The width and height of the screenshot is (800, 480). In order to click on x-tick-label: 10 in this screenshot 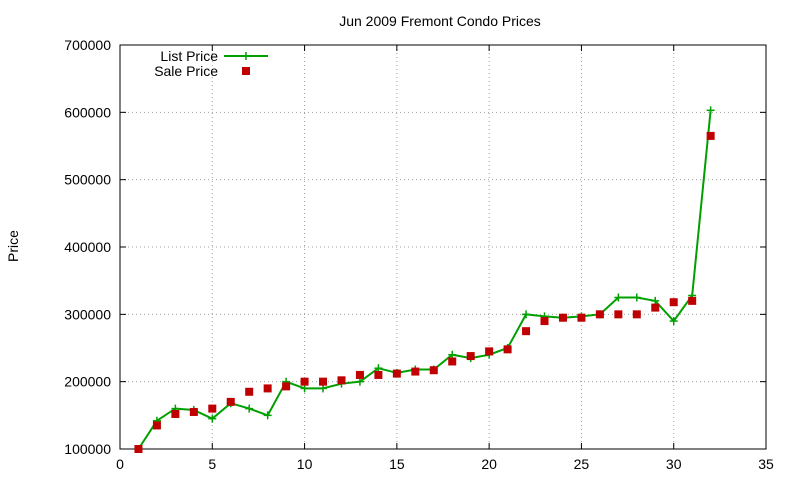, I will do `click(305, 464)`.